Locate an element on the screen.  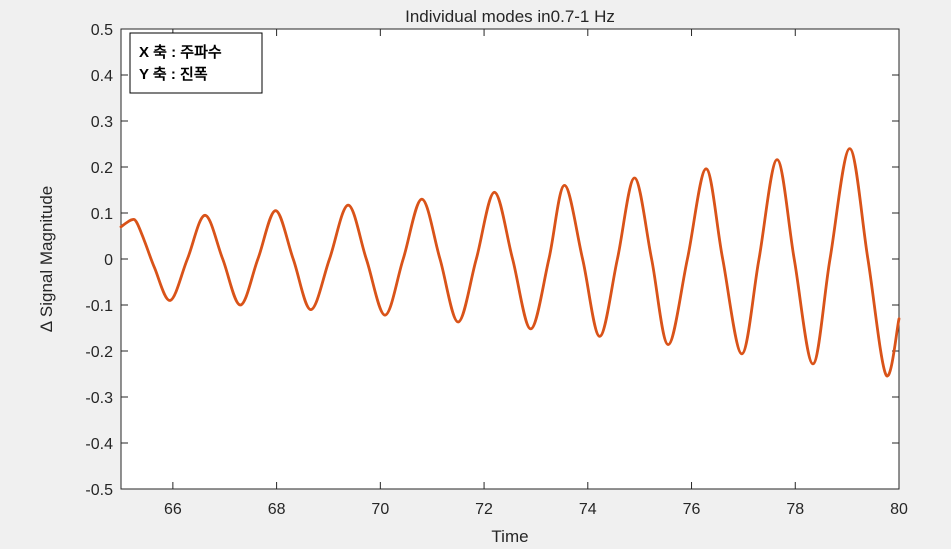
y-tick-label: -0.1 is located at coordinates (99, 306).